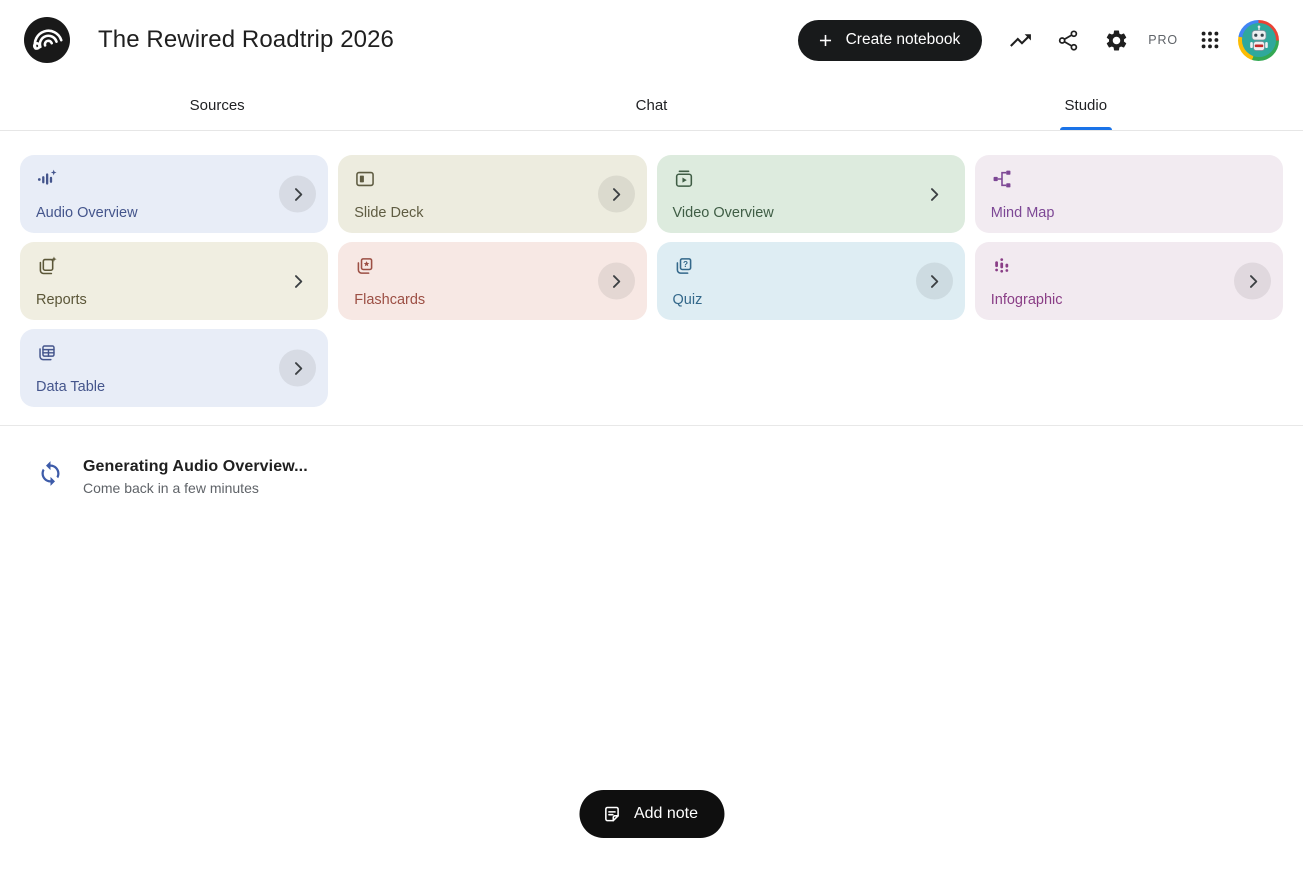  Describe the element at coordinates (47, 353) in the screenshot. I see `data-table-icon` at that location.